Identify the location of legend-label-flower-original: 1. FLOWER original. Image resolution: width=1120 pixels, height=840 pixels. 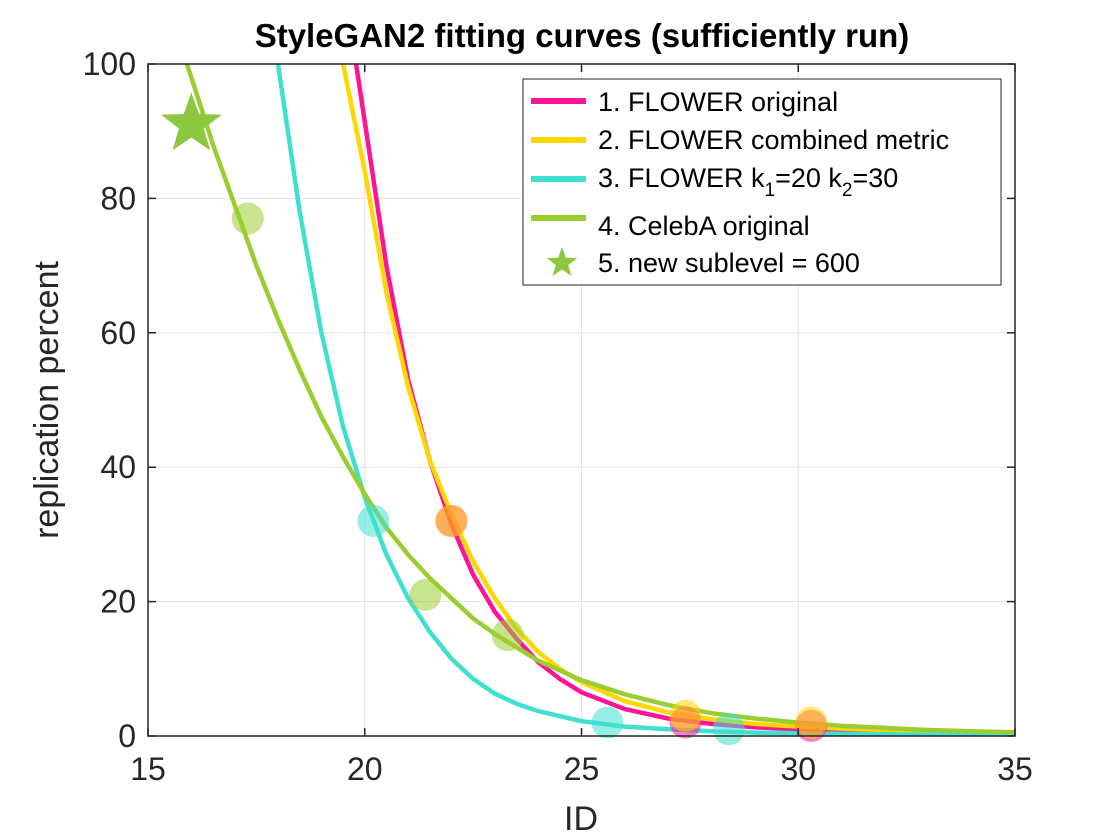
(718, 102).